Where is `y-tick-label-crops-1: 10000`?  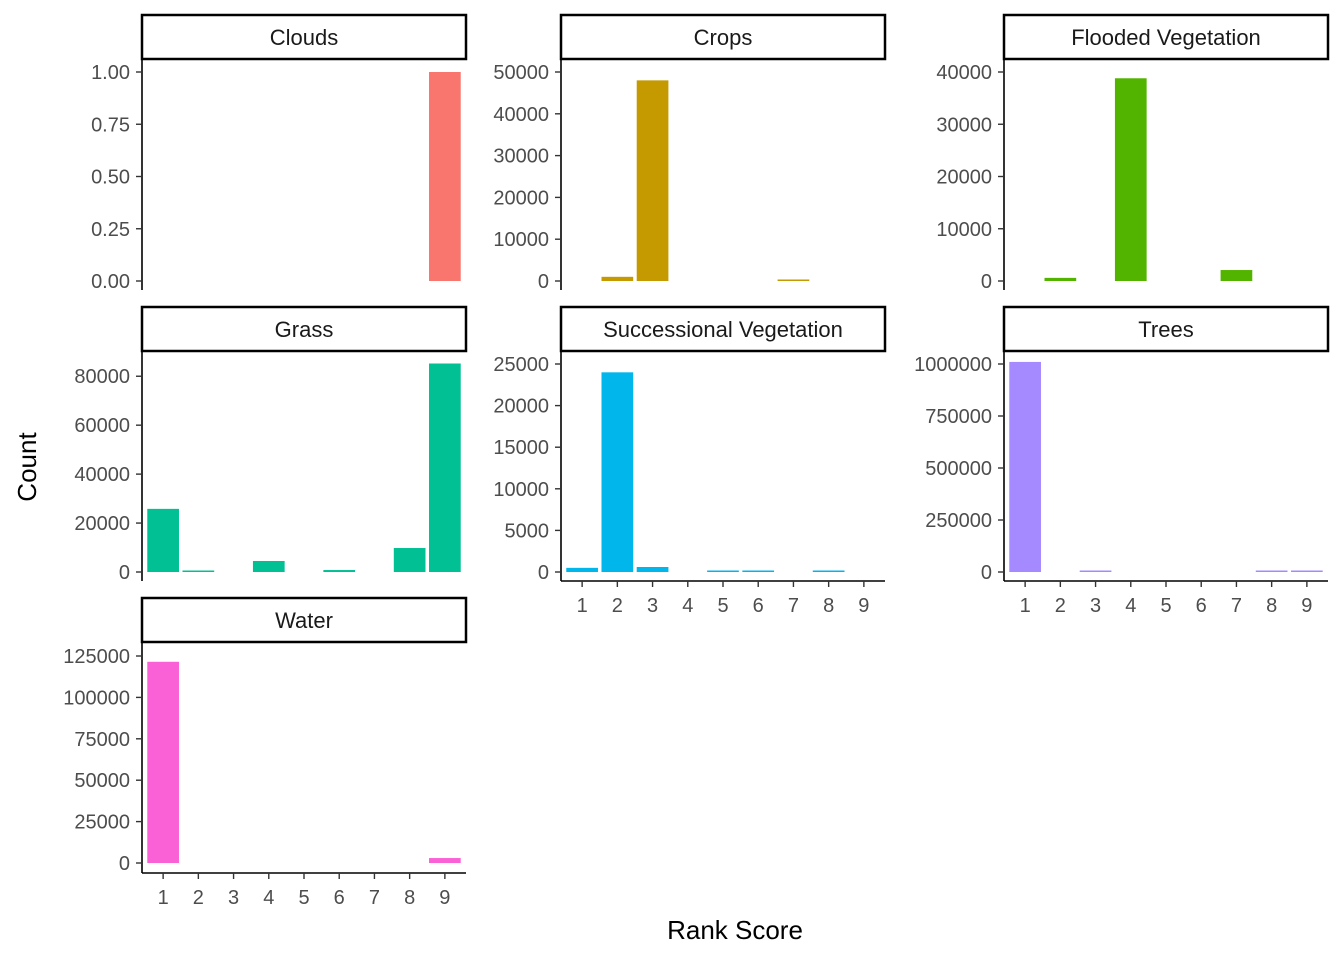 y-tick-label-crops-1: 10000 is located at coordinates (521, 240).